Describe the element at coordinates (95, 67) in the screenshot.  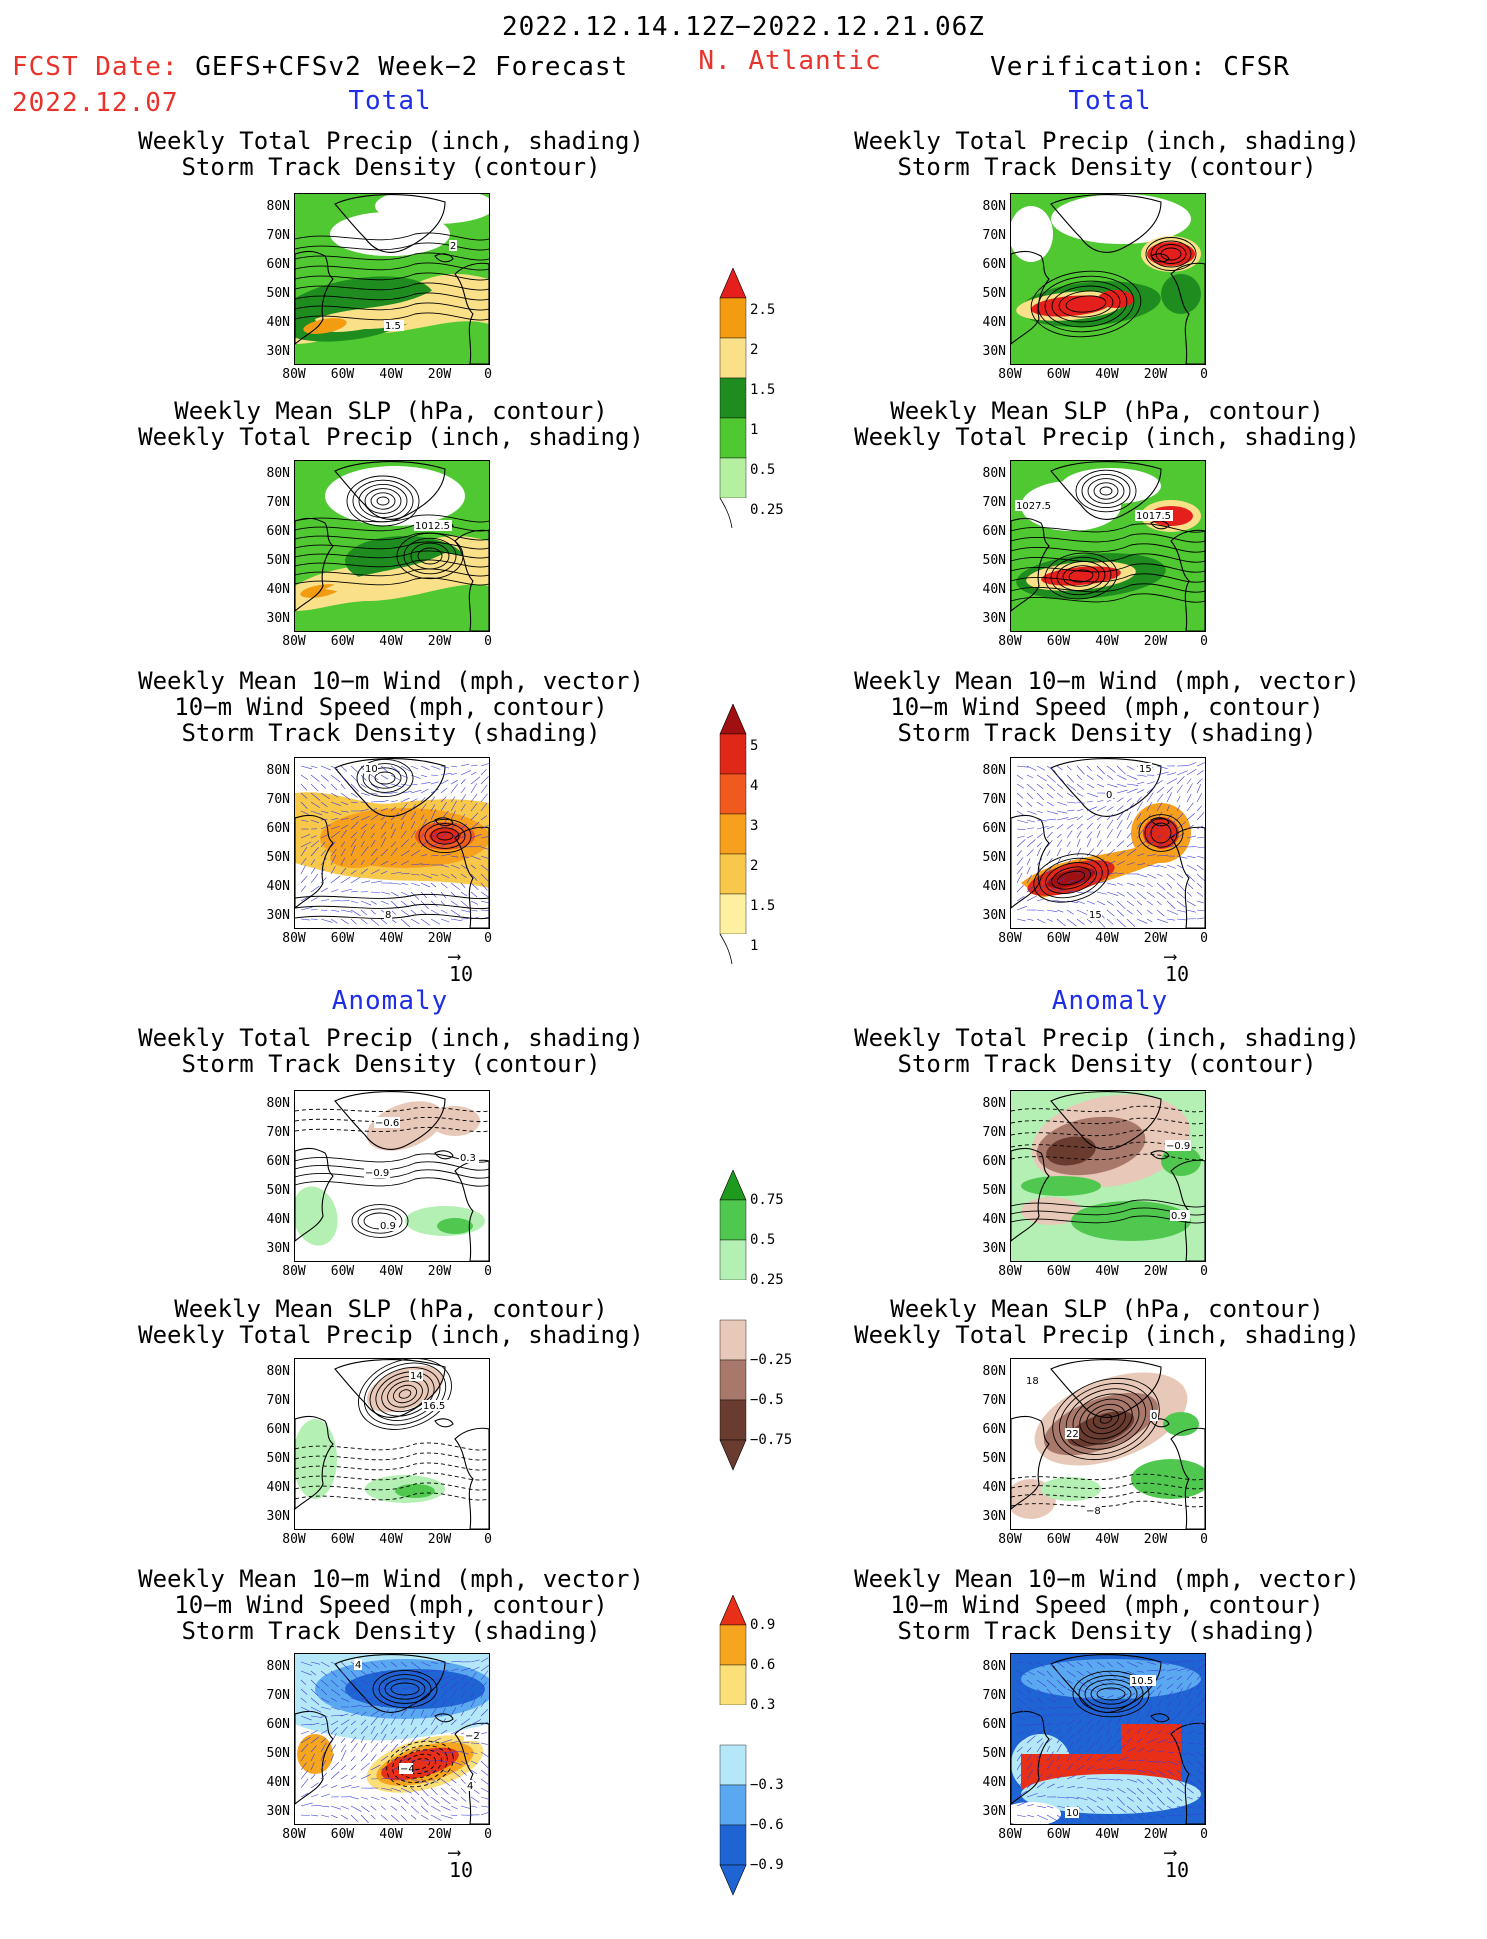
I see `fcst-label: FCST Date:` at that location.